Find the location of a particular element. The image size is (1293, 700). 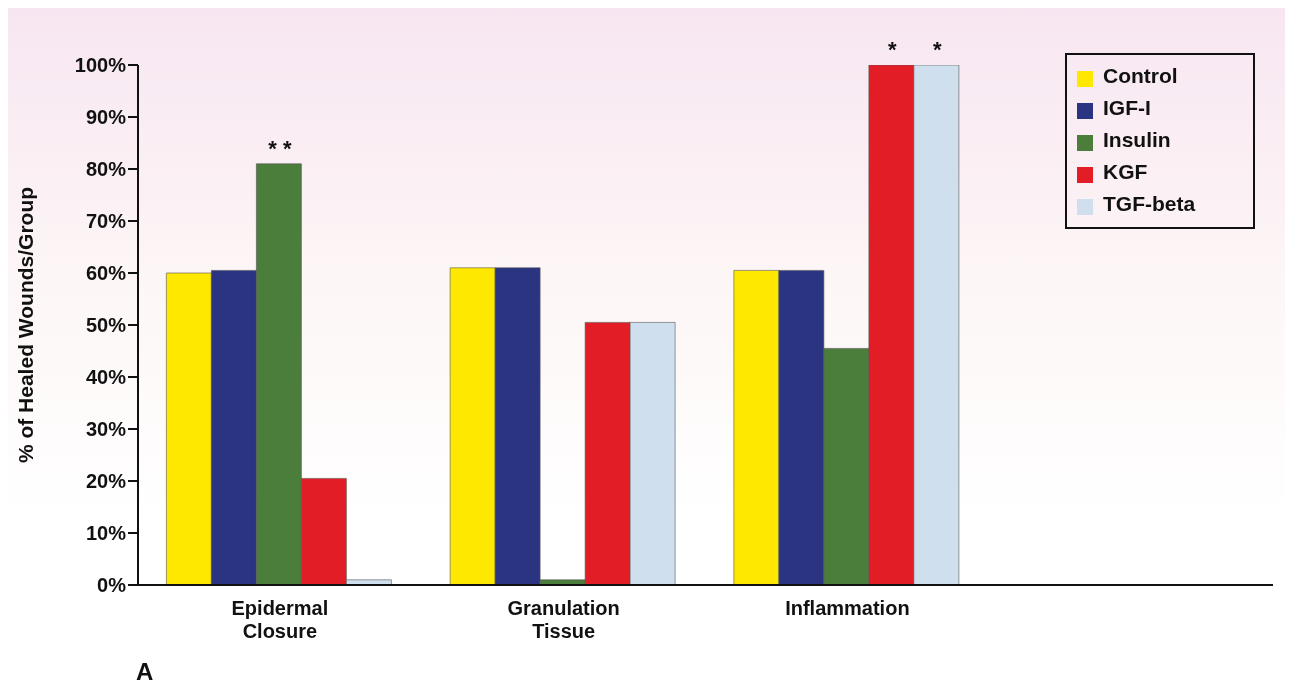

y-tick-label: 50% is located at coordinates (106, 325).